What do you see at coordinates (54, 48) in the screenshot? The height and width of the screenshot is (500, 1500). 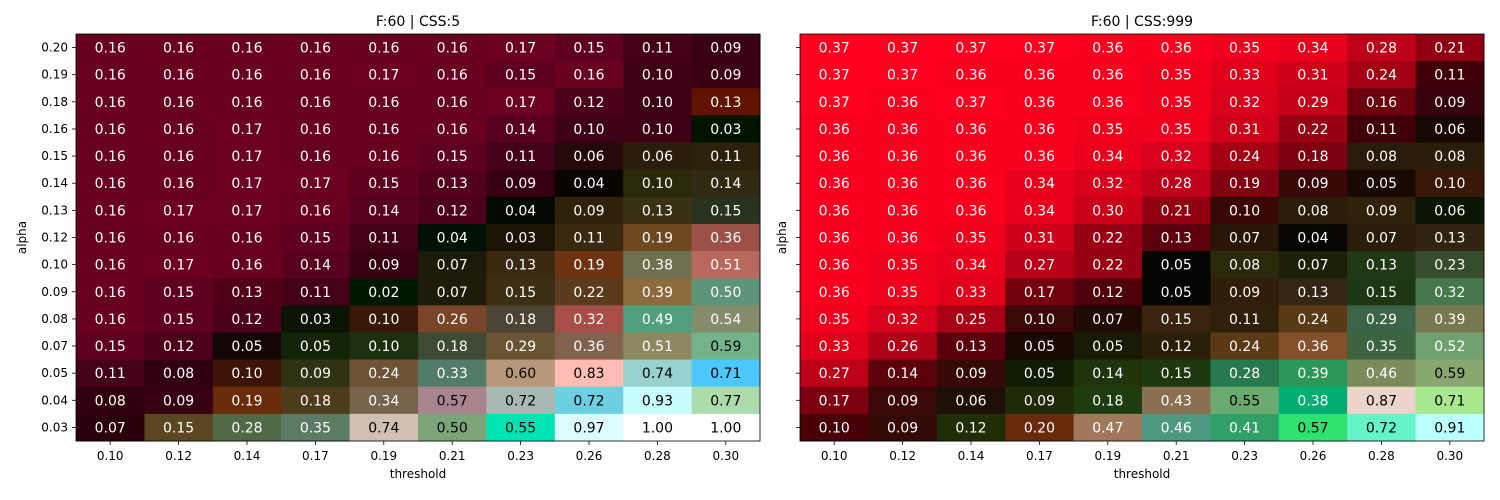 I see `y-tick-label: 0.20` at bounding box center [54, 48].